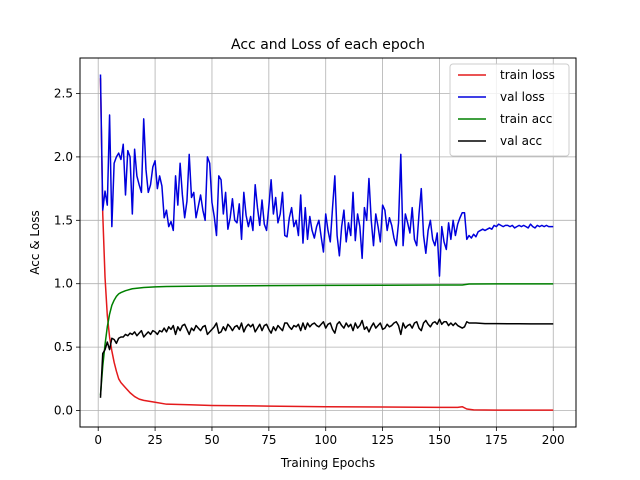 This screenshot has width=640, height=480. I want to click on legend-box, so click(509, 110).